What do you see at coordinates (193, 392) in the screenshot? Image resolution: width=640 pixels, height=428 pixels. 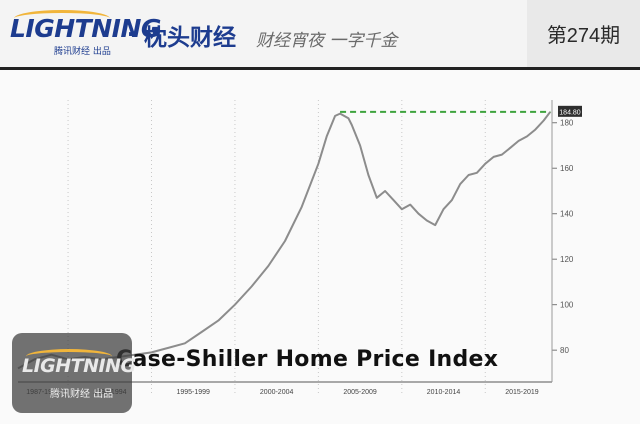 I see `x-tick-label: 1995-1999` at bounding box center [193, 392].